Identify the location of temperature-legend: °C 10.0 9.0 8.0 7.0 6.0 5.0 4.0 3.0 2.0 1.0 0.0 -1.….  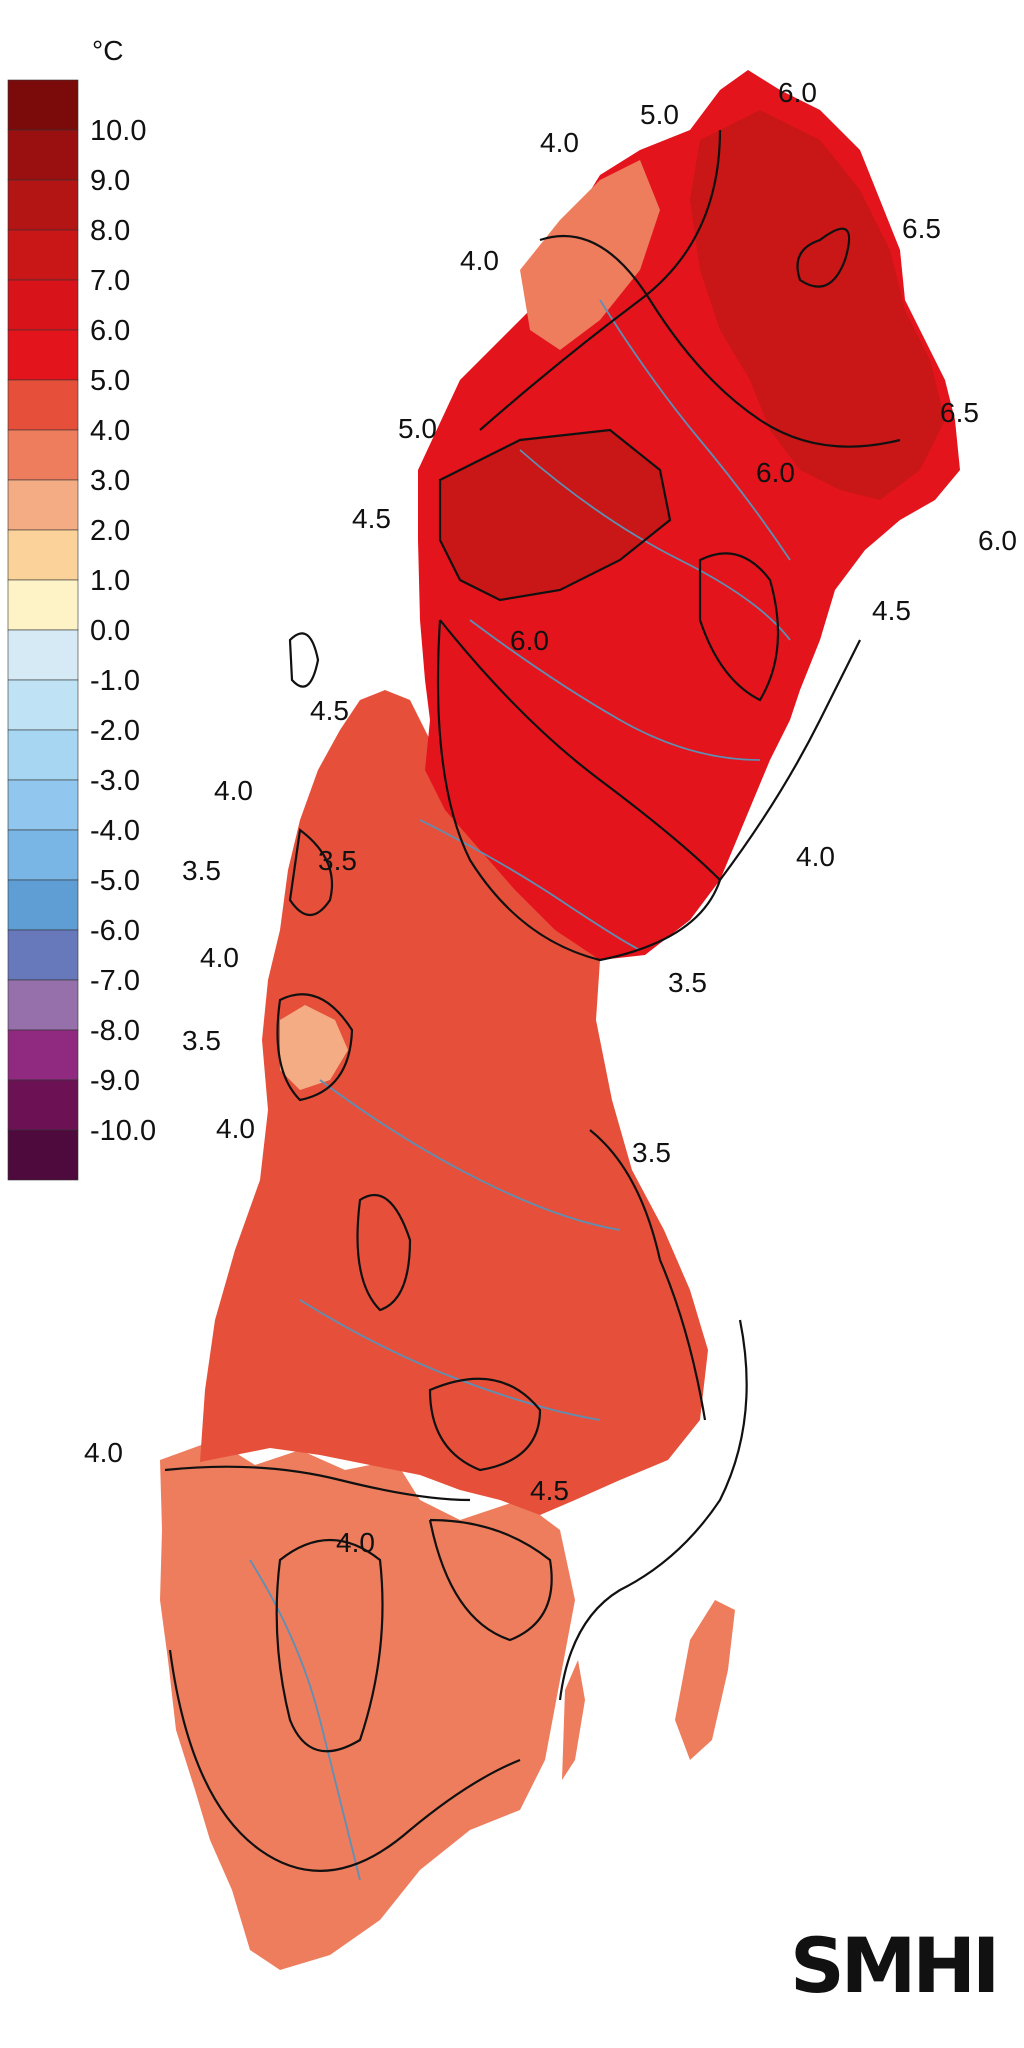
(81, 608).